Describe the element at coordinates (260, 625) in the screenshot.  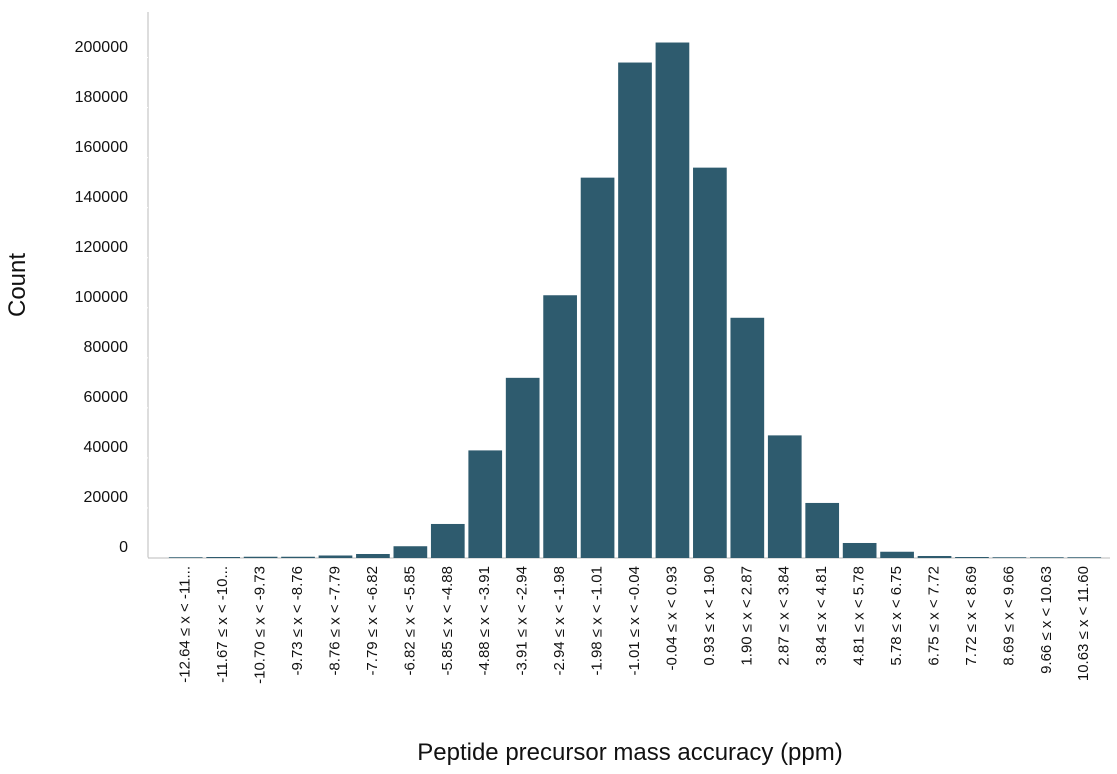
I see `x-tick-label: -10.70 ≤ x < -9.73` at that location.